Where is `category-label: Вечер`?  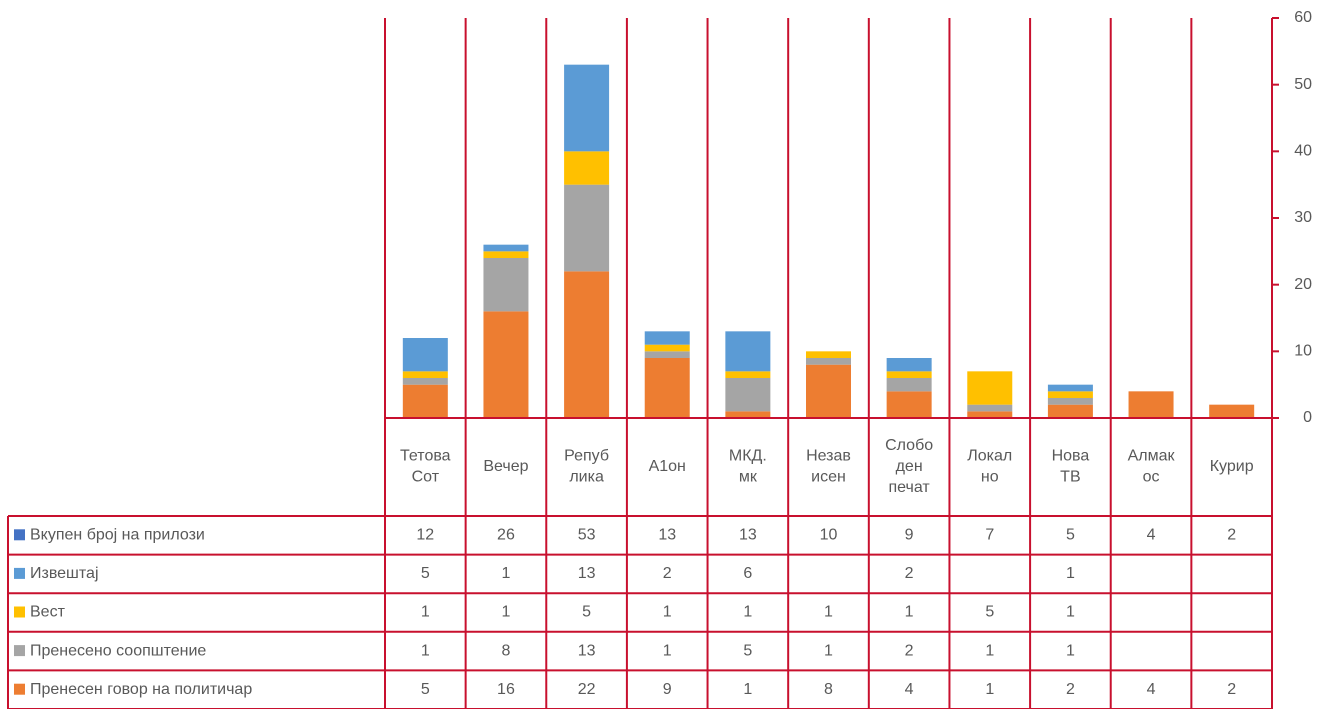 category-label: Вечер is located at coordinates (505, 466).